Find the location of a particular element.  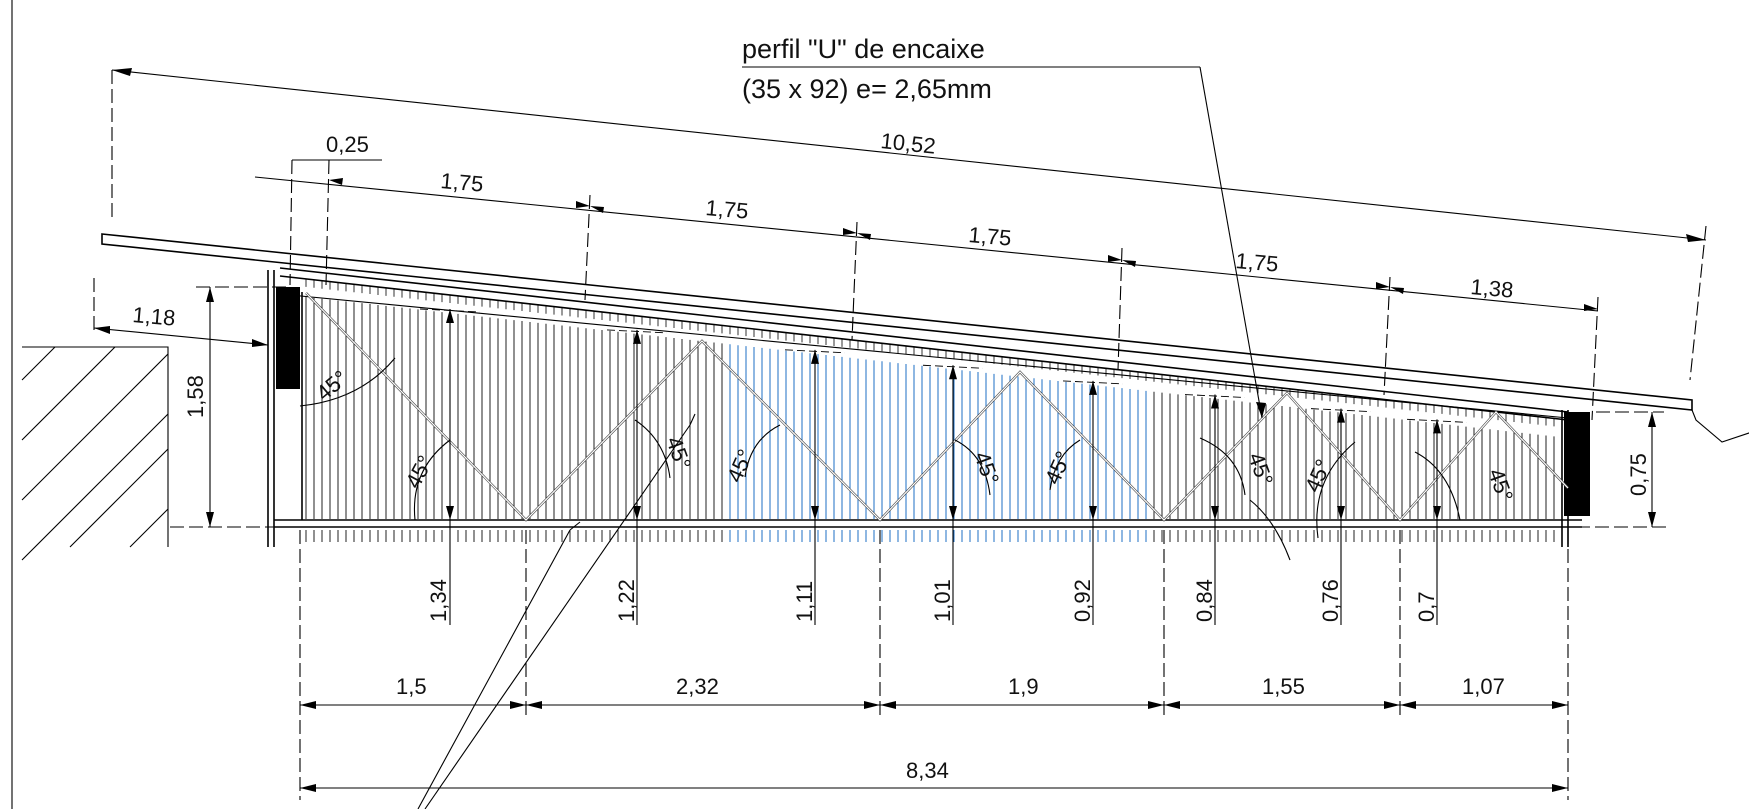

dim-spacing-2: 1,75 is located at coordinates (727, 209).